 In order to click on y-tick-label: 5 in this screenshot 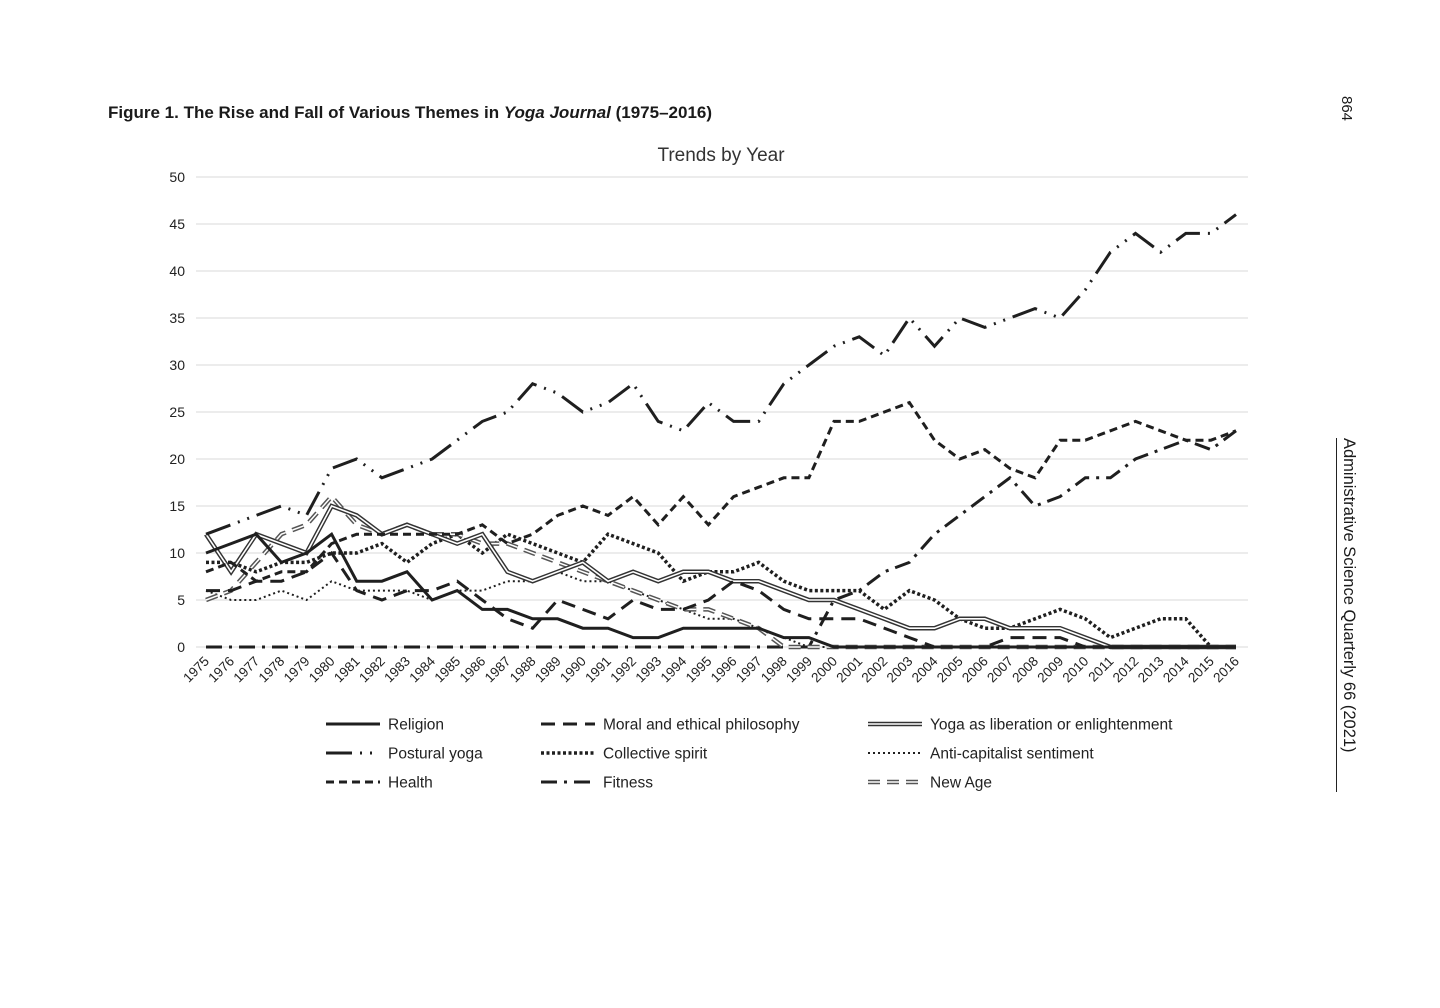, I will do `click(181, 600)`.